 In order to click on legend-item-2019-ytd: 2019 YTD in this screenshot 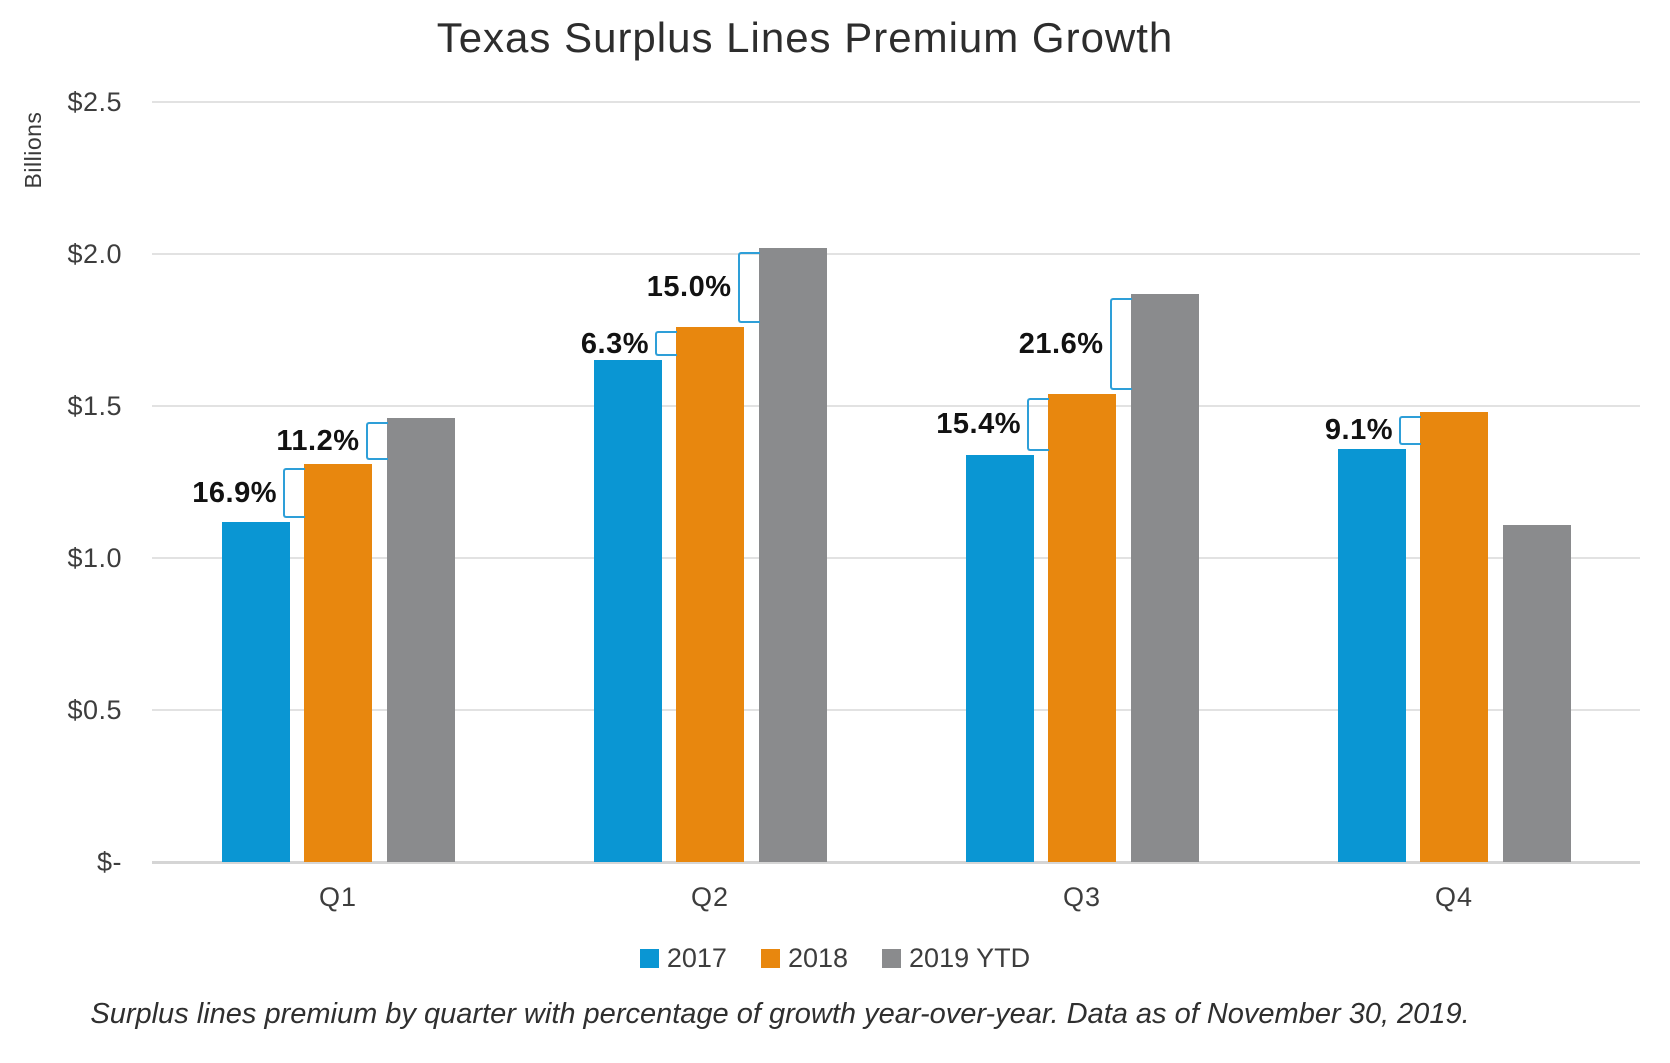, I will do `click(956, 958)`.